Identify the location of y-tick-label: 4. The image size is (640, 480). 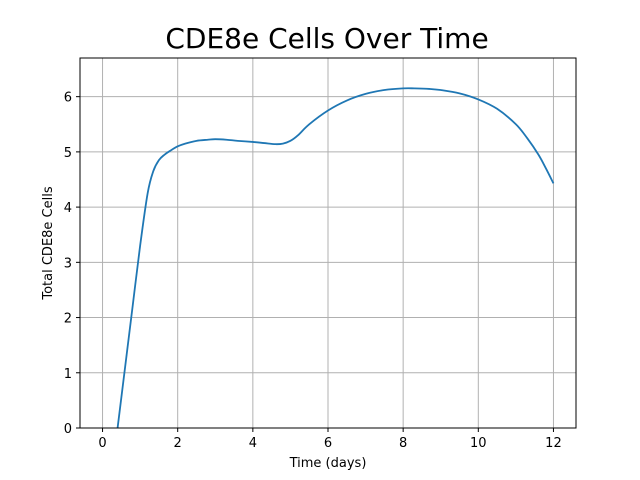
(68, 208).